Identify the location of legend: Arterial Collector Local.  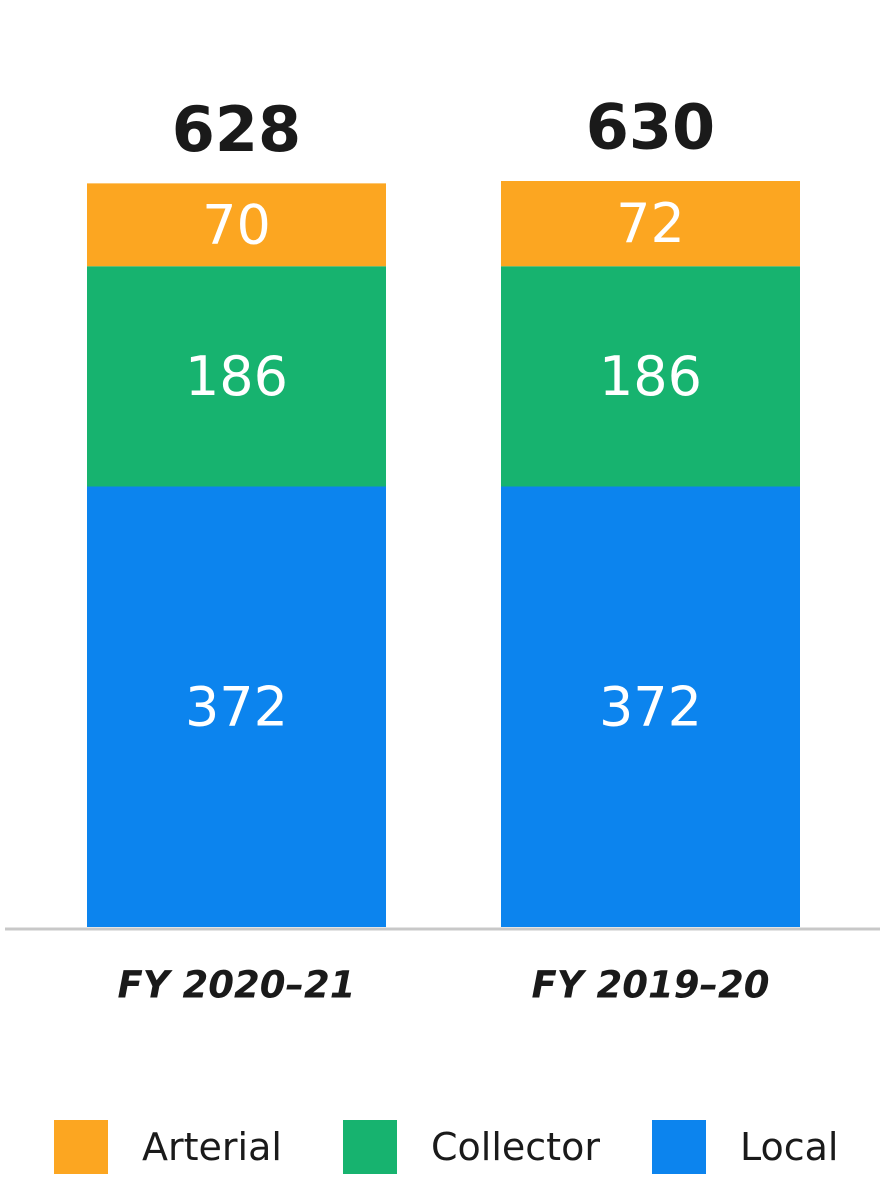
(441, 1147).